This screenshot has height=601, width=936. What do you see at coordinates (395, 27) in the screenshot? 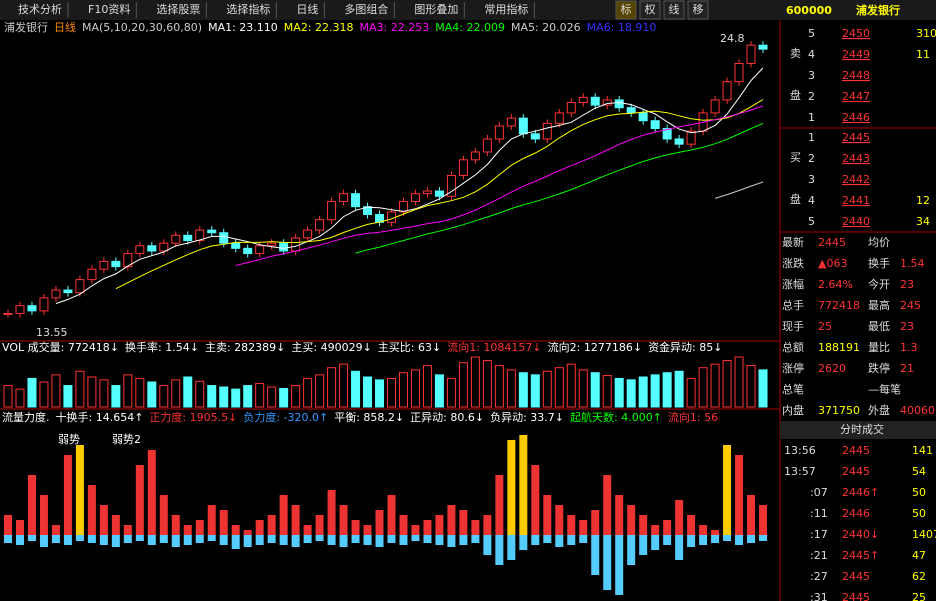
I see `indicator-label: MA3: 22.253` at bounding box center [395, 27].